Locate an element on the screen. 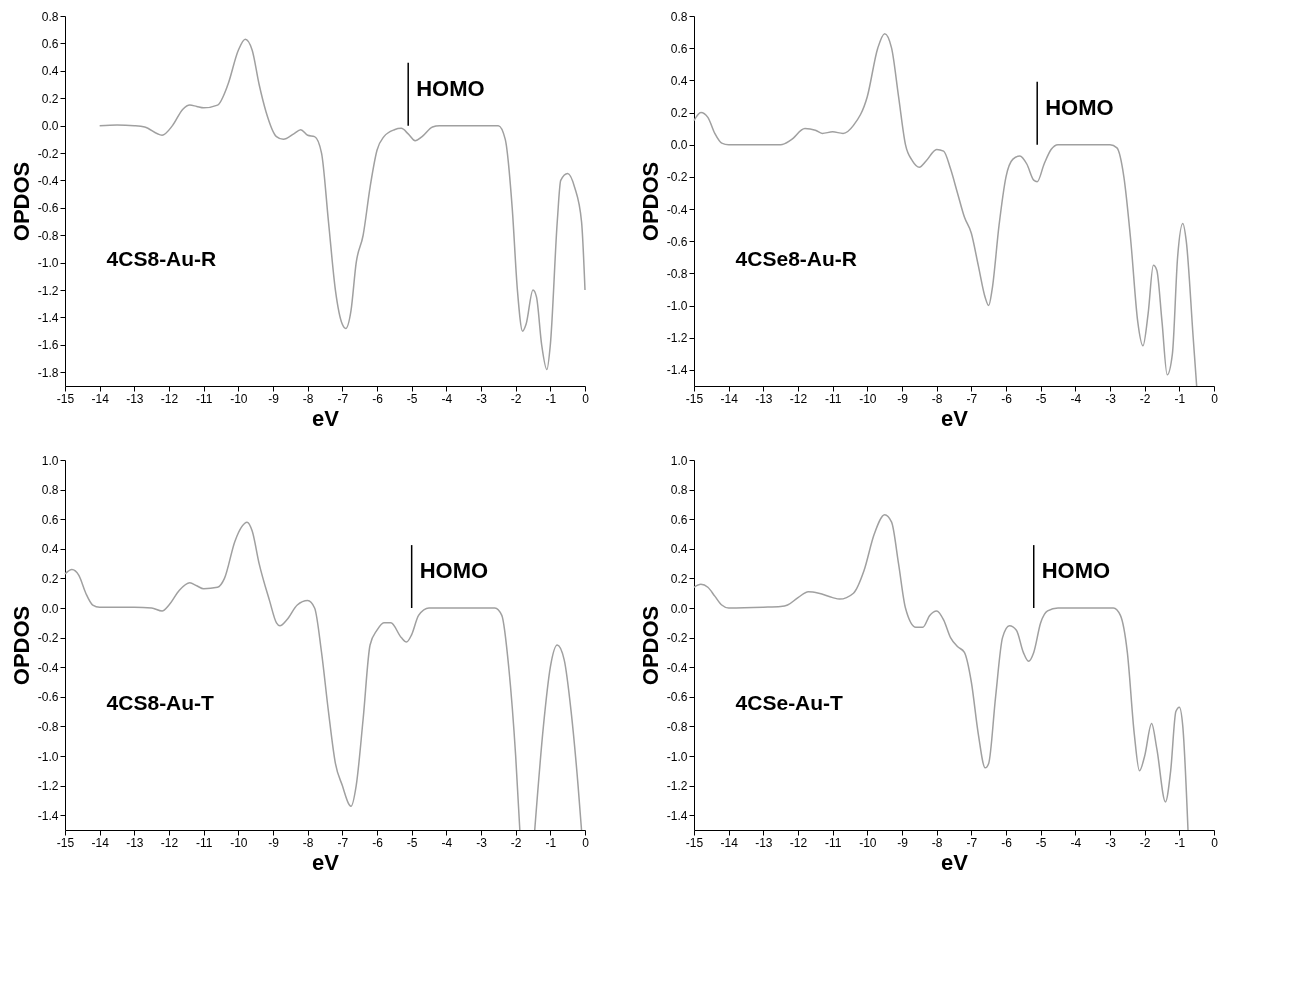  y-tick-label: -1.8 is located at coordinates (48, 372).